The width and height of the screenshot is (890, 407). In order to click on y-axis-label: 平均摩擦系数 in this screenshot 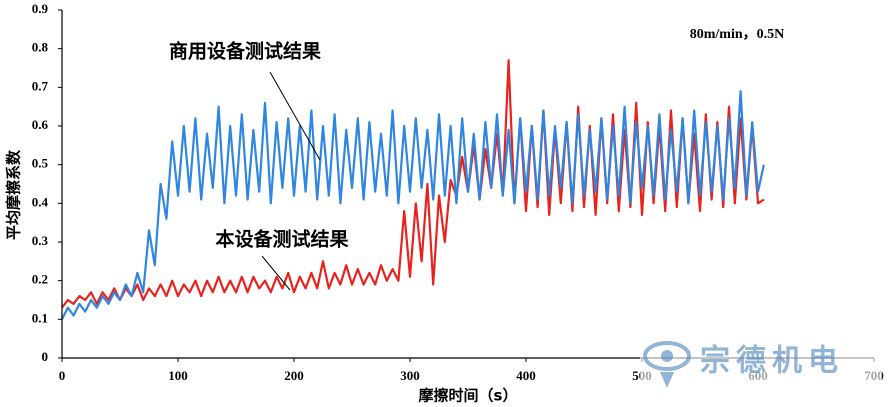, I will do `click(14, 194)`.